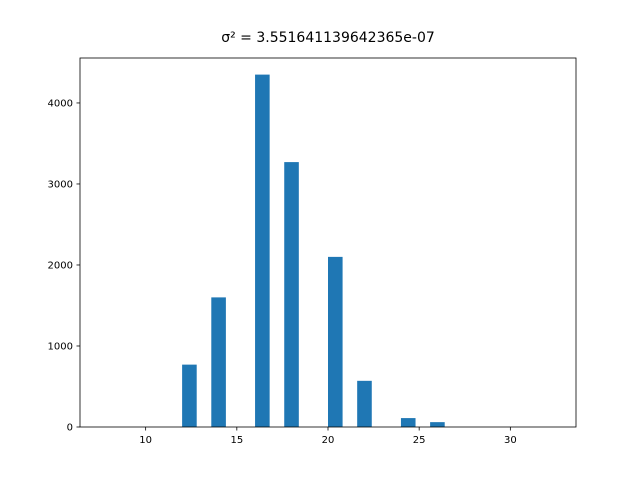  What do you see at coordinates (145, 440) in the screenshot?
I see `x-tick-label: 10` at bounding box center [145, 440].